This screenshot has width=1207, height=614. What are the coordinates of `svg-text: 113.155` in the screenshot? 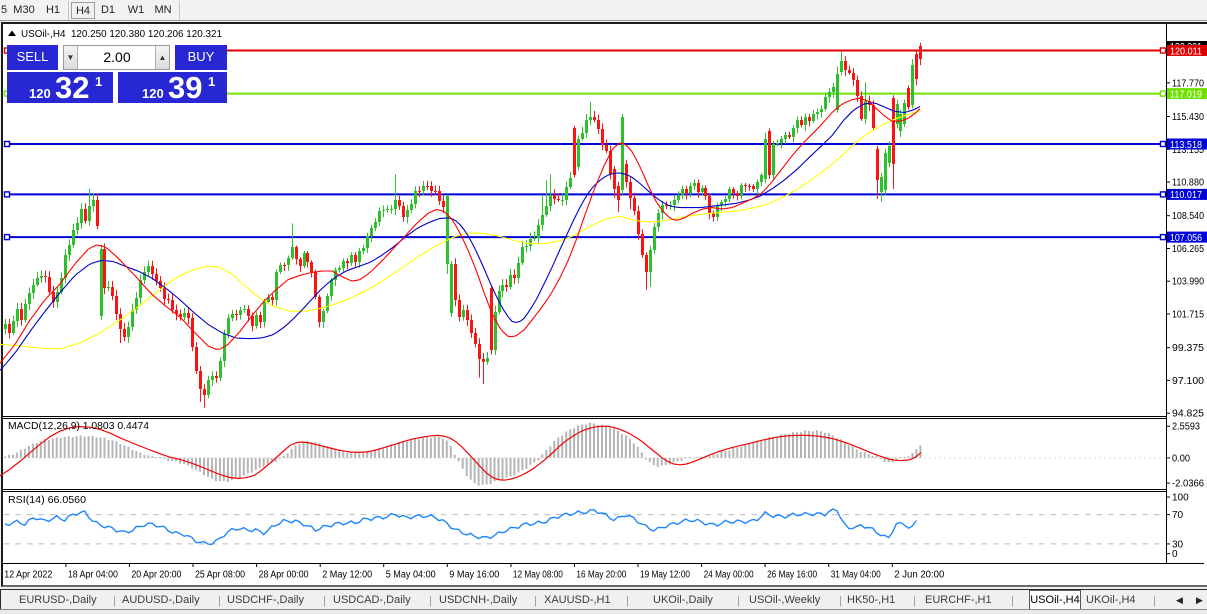 It's located at (1188, 150).